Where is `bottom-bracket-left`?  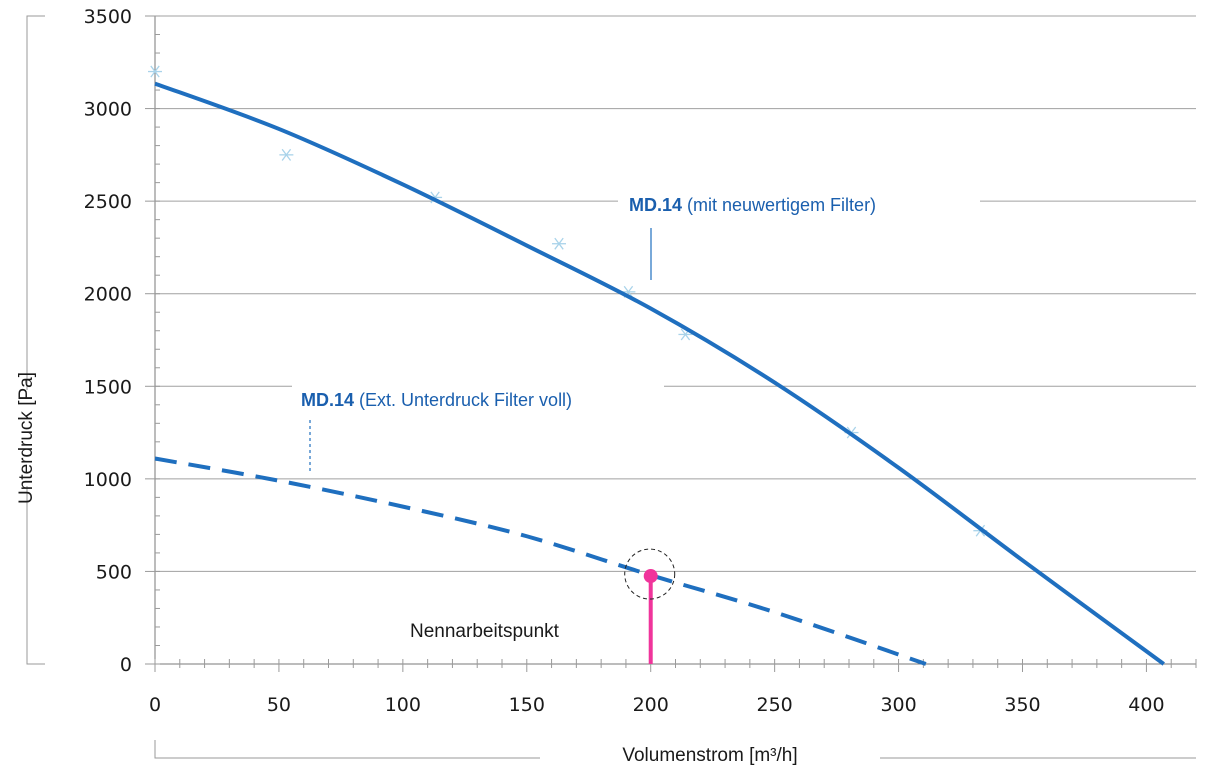
bottom-bracket-left is located at coordinates (347, 749).